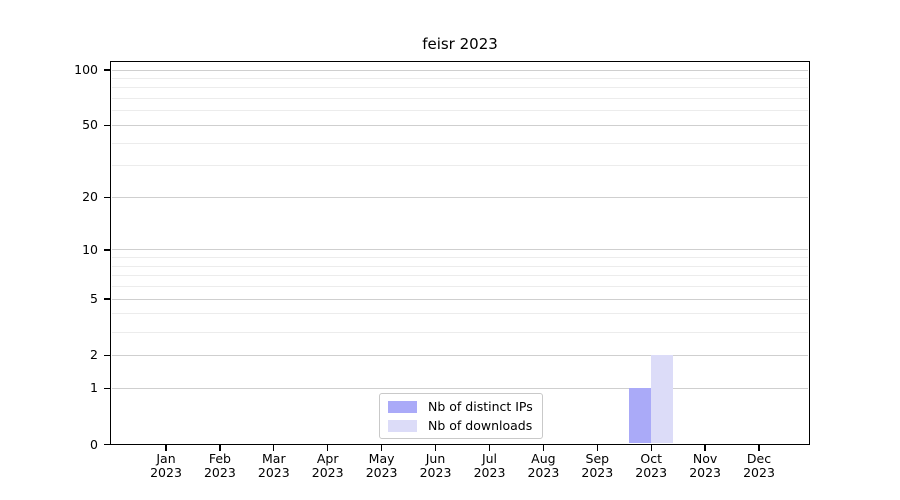 This screenshot has width=900, height=500. I want to click on y-axis-tick-label: 1, so click(94, 388).